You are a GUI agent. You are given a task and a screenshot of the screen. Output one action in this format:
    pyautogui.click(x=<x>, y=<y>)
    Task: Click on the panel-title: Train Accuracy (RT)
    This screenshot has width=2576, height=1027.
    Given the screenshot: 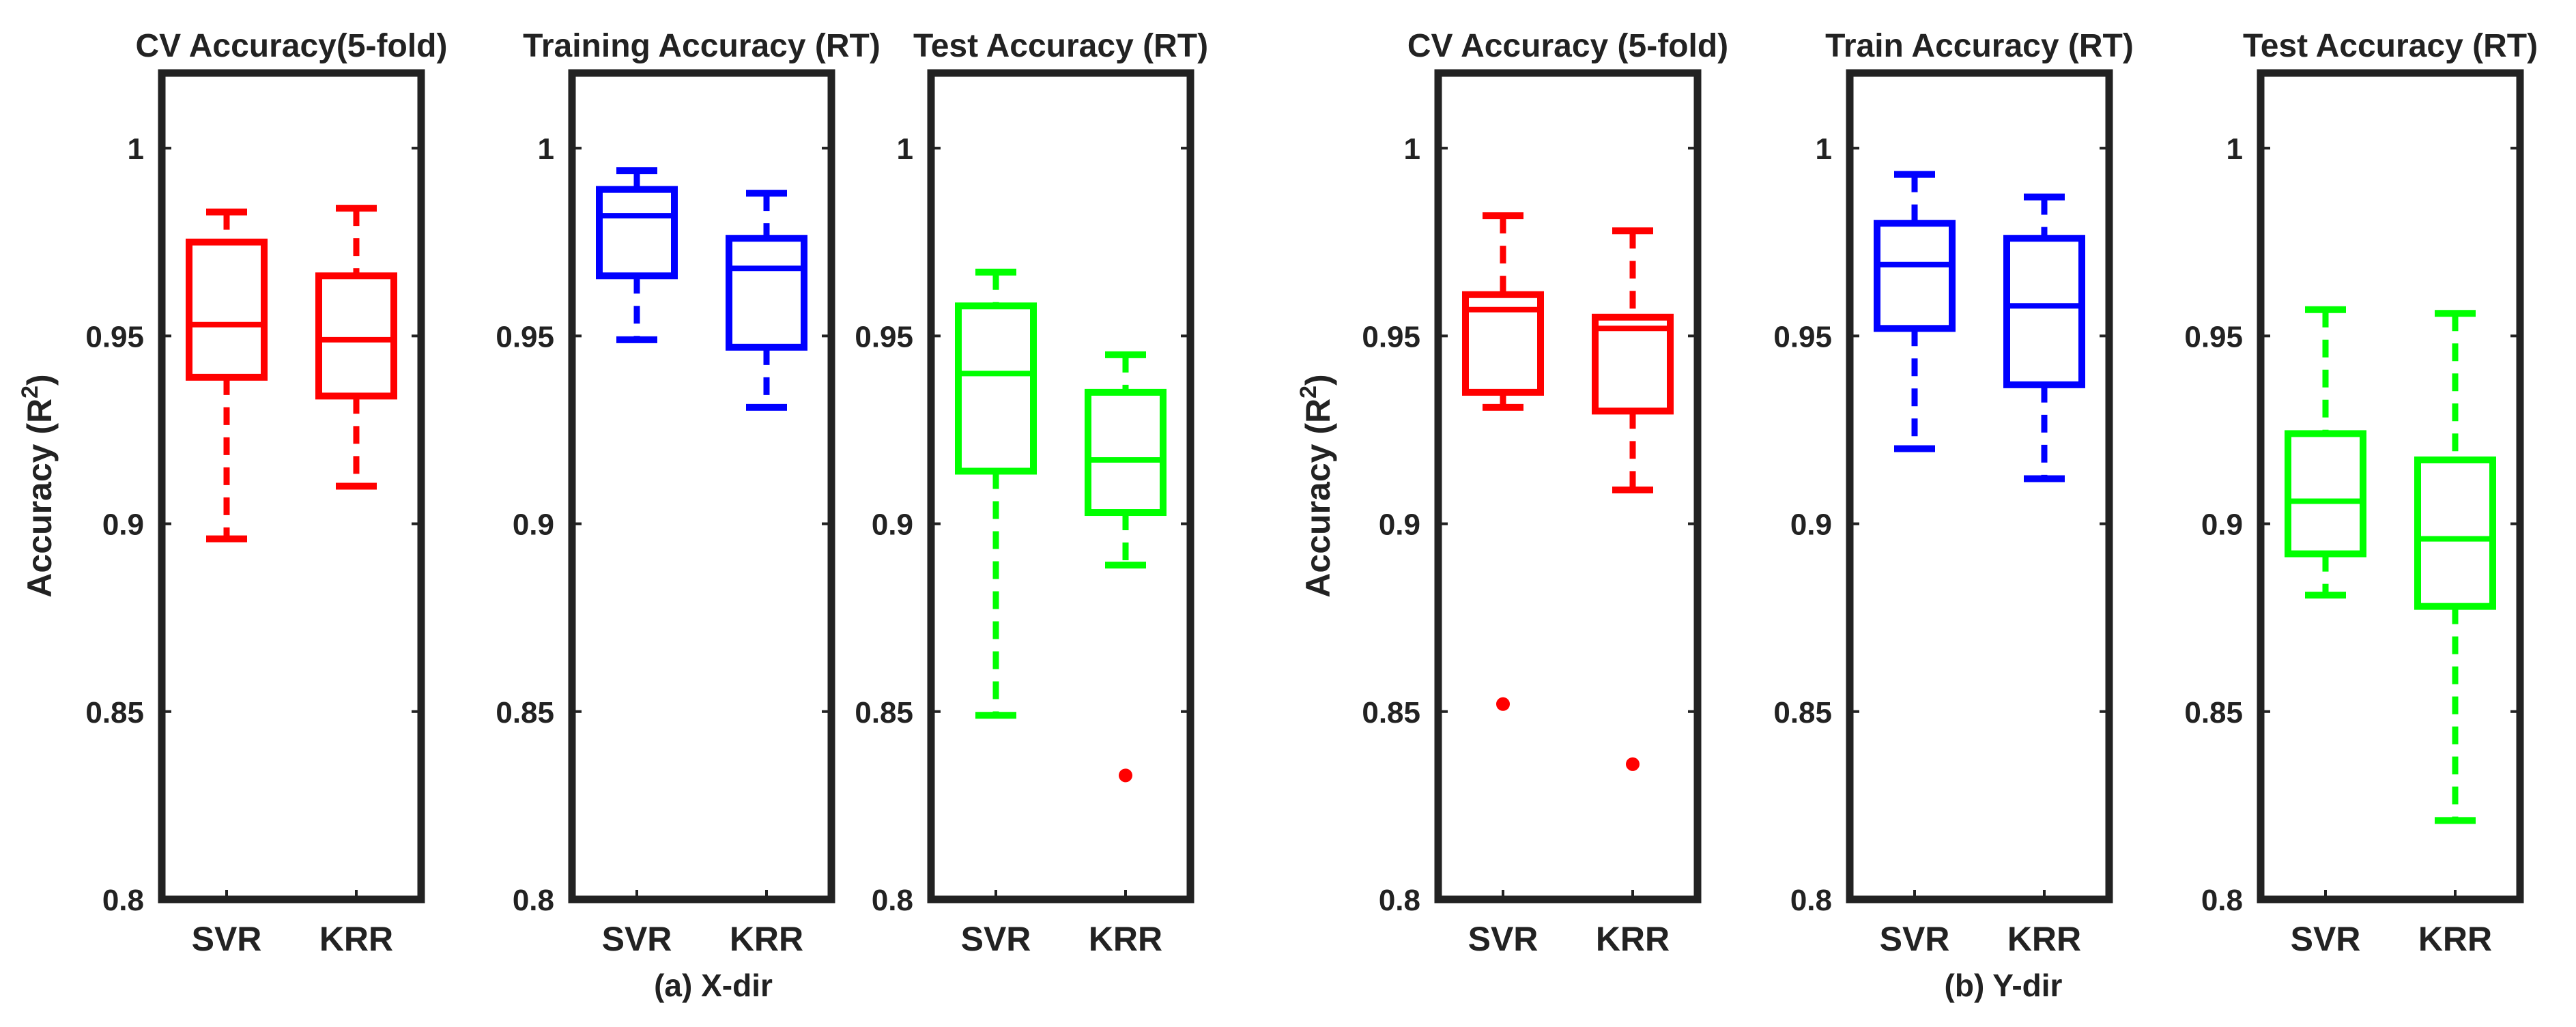 What is the action you would take?
    pyautogui.click(x=1979, y=46)
    